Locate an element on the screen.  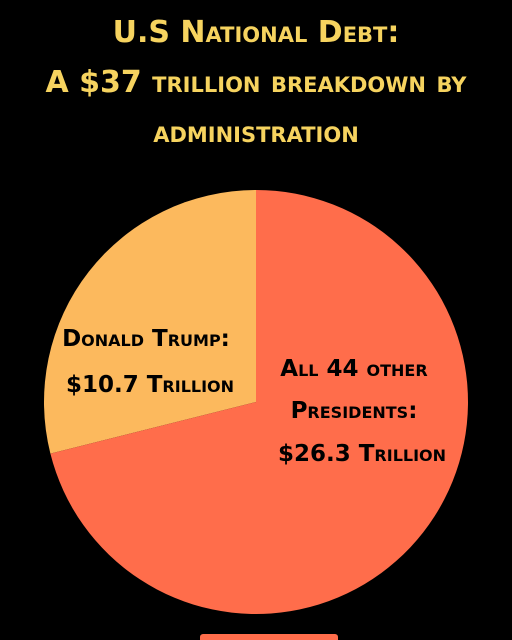
slice-label-other-presidents: All 44 other Presidents: $26.3 Trillion is located at coordinates (362, 411).